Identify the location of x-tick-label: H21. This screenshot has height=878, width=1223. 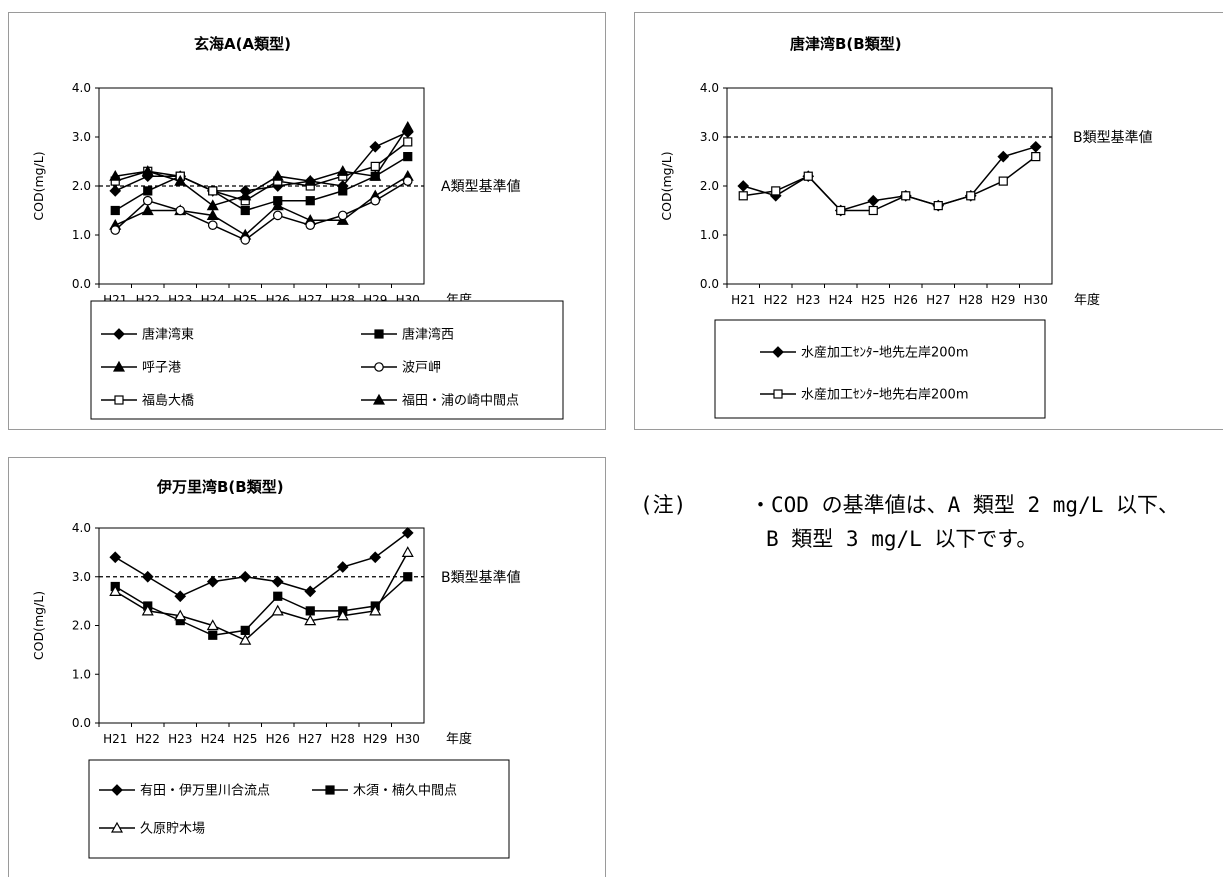
(743, 300).